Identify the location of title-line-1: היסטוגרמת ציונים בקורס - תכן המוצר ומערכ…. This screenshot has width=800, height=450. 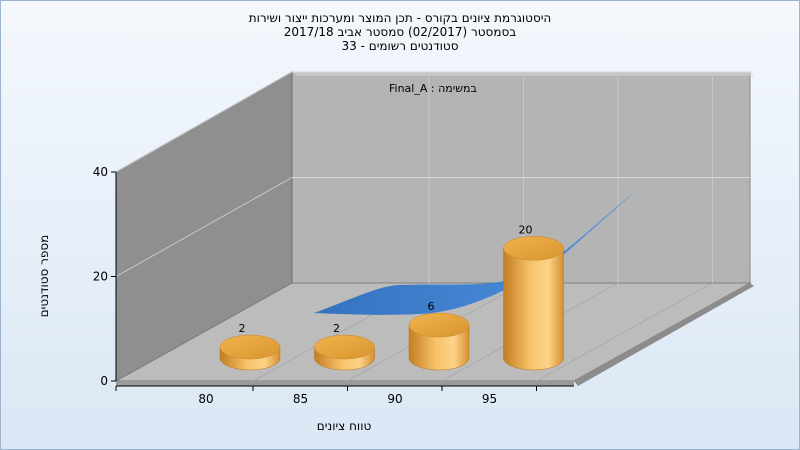
(400, 18).